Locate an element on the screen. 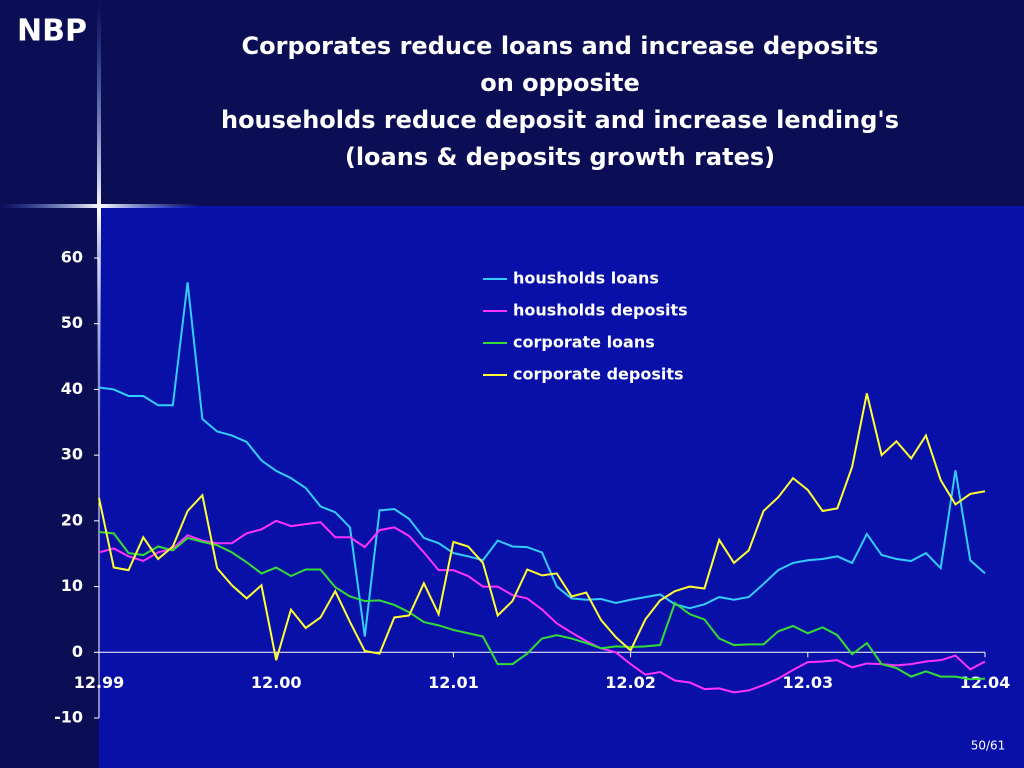 This screenshot has width=1024, height=768. chart-title: on opposite is located at coordinates (560, 83).